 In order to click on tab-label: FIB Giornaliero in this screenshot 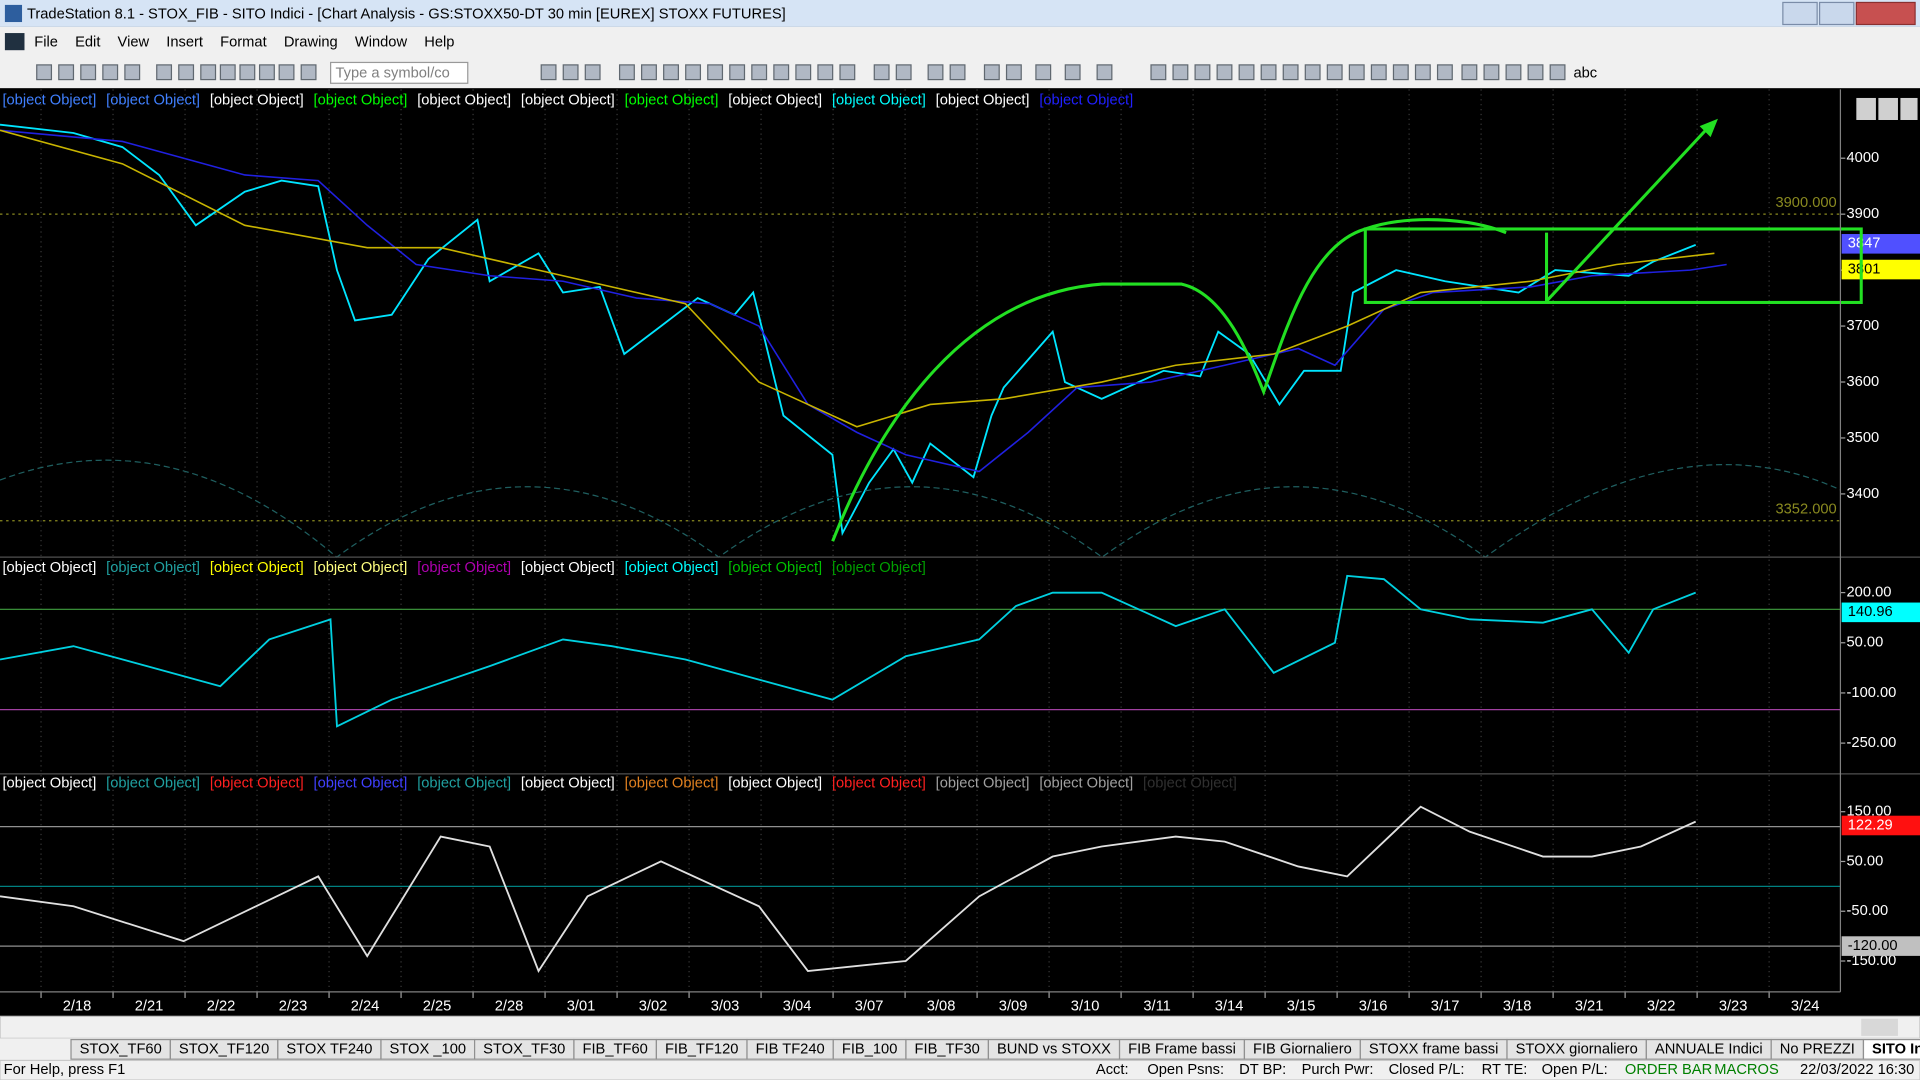, I will do `click(1302, 1049)`.